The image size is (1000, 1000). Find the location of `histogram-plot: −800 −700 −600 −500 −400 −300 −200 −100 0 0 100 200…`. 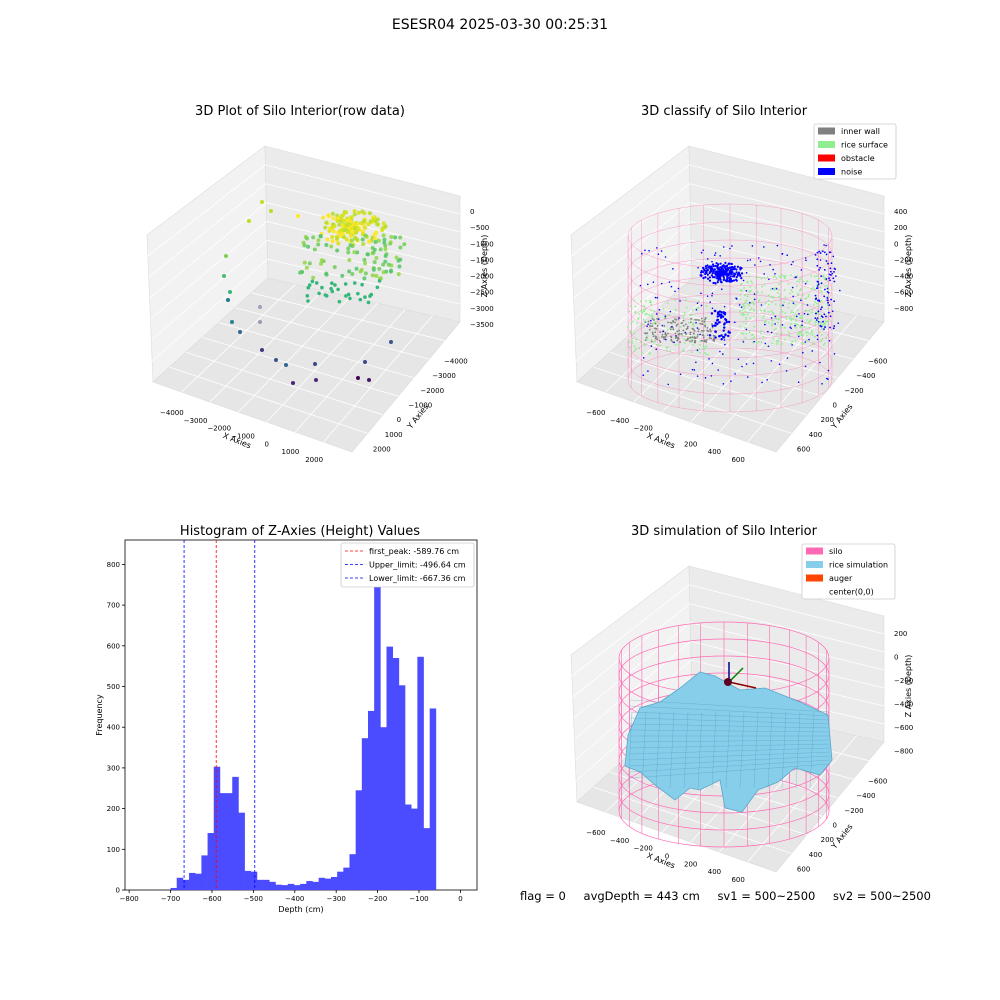

histogram-plot: −800 −700 −600 −500 −400 −300 −200 −100 0 0 100 200… is located at coordinates (286, 726).